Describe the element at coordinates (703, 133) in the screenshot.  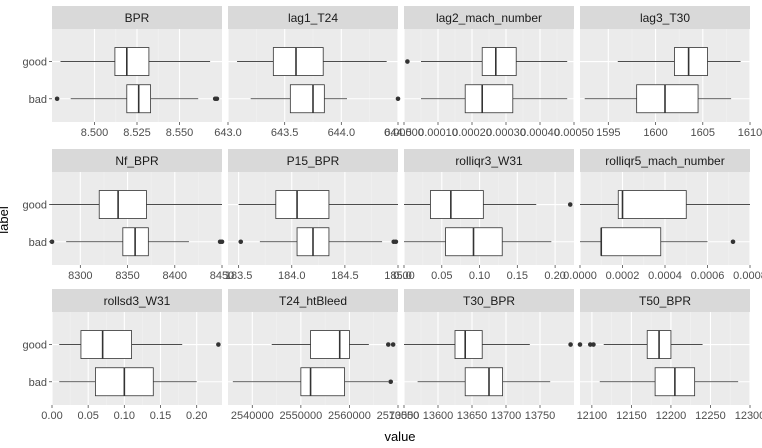
I see `x-tick-label: 1605` at that location.